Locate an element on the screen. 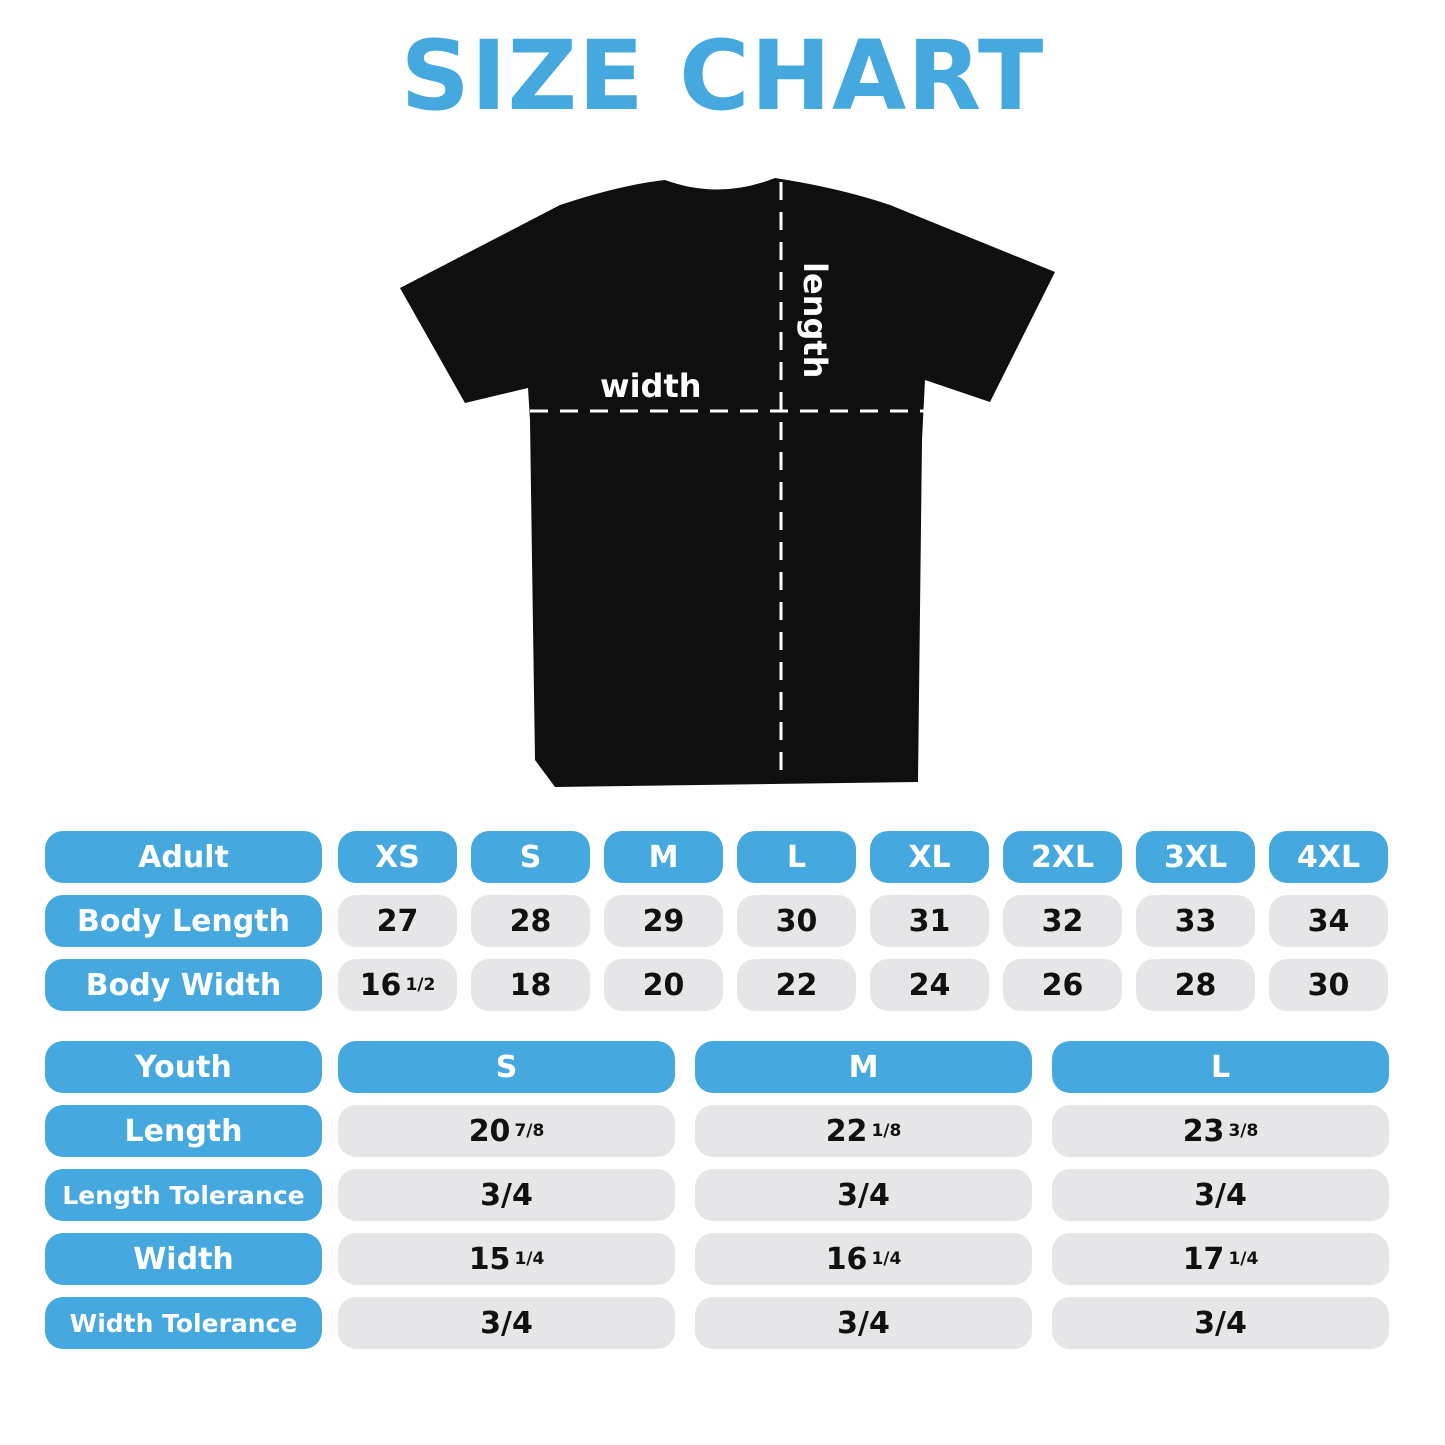  cell-value: 34 is located at coordinates (1328, 921).